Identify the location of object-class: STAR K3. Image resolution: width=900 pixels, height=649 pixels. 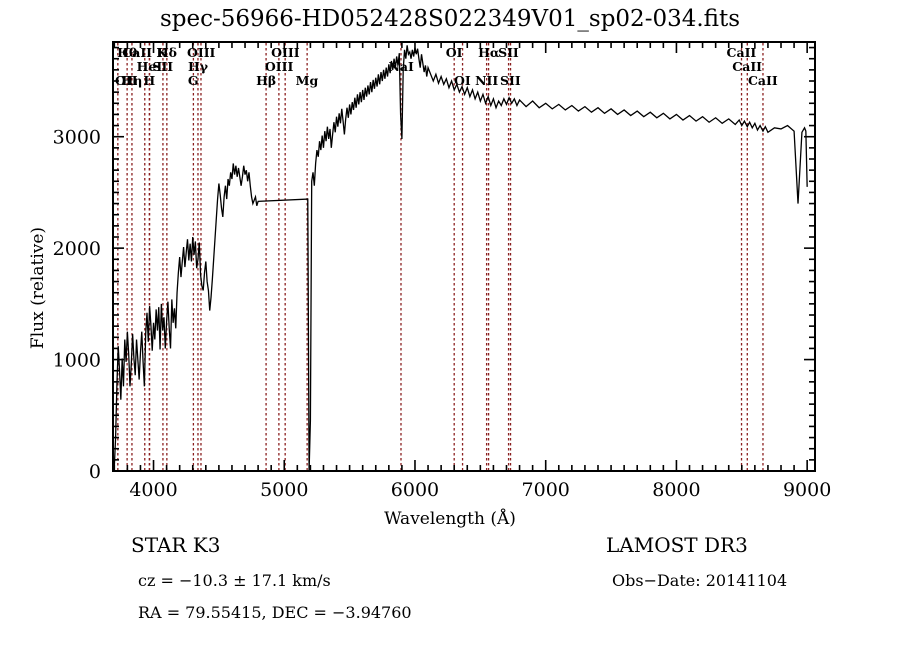
(176, 545).